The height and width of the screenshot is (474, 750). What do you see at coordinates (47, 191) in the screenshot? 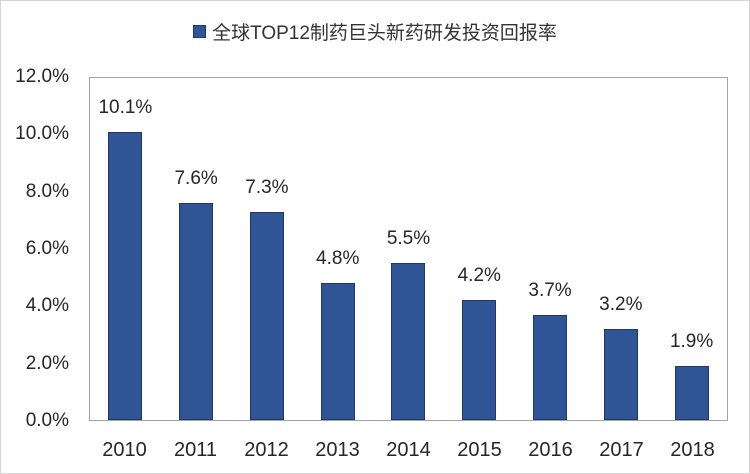
I see `y-axis-tick-label: 8.0%` at bounding box center [47, 191].